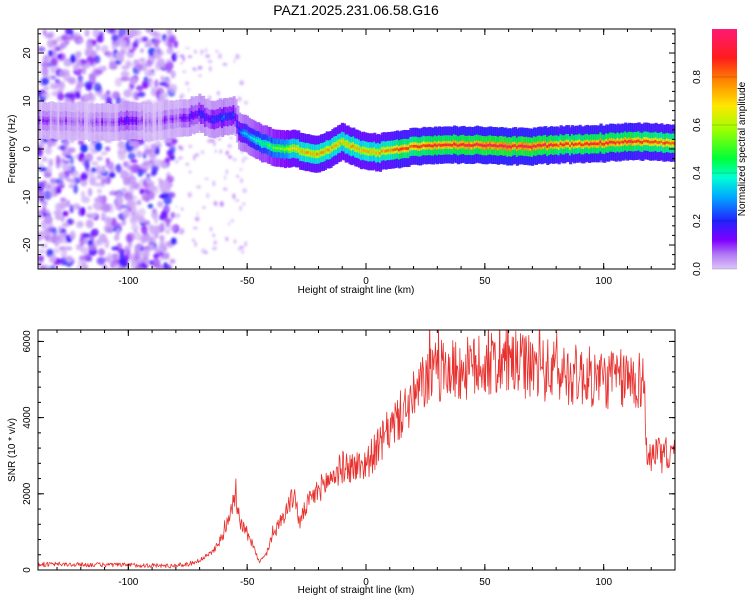  Describe the element at coordinates (603, 281) in the screenshot. I see `x-tick-label: 100` at that location.